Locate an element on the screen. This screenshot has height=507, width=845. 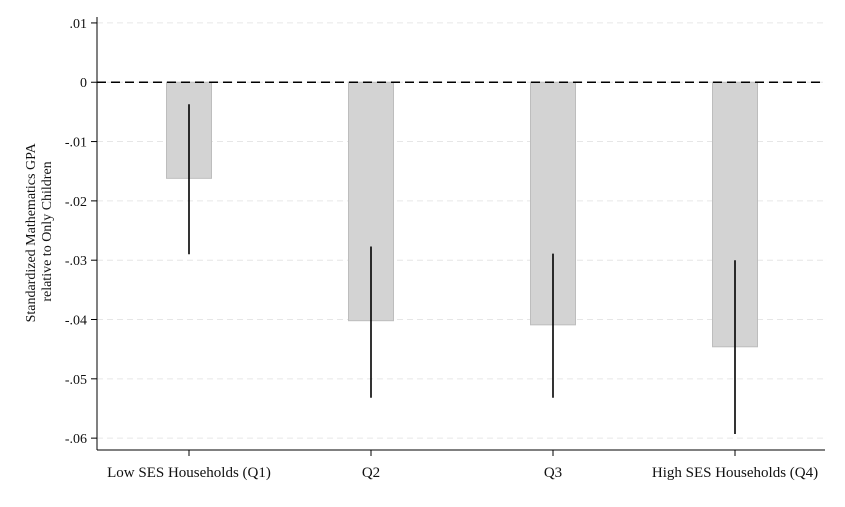
y-tick-label: -.04 is located at coordinates (76, 321).